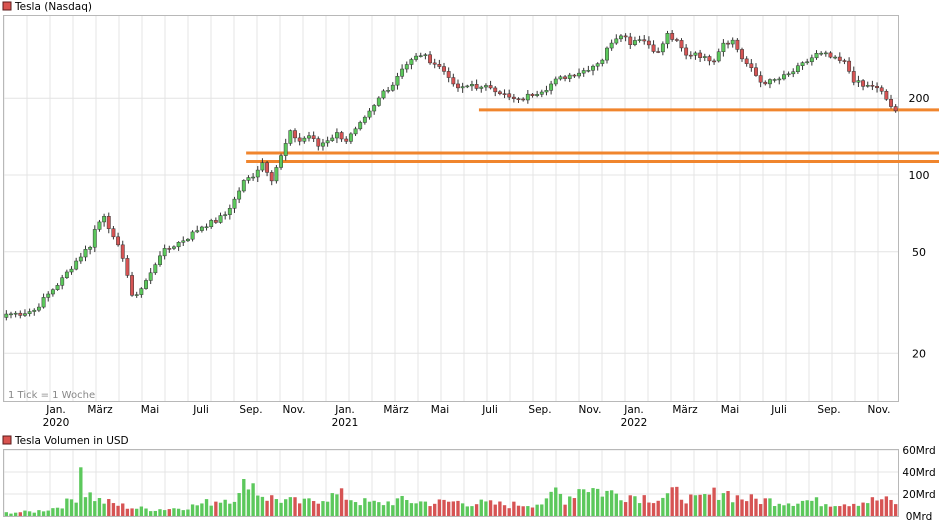 The height and width of the screenshot is (530, 940). What do you see at coordinates (828, 410) in the screenshot?
I see `x-month-label: Sep.` at bounding box center [828, 410].